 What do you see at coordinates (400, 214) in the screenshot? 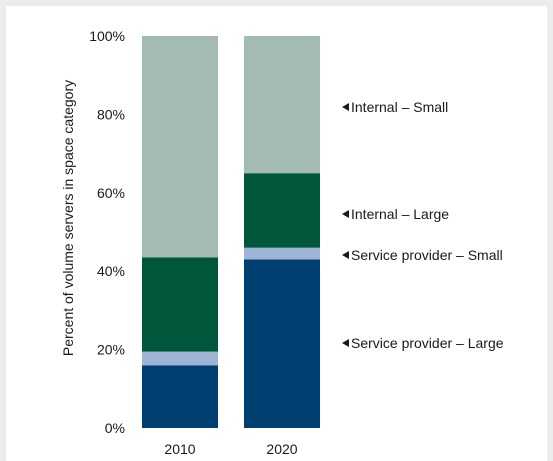
I see `legend-label: Internal – Large` at bounding box center [400, 214].